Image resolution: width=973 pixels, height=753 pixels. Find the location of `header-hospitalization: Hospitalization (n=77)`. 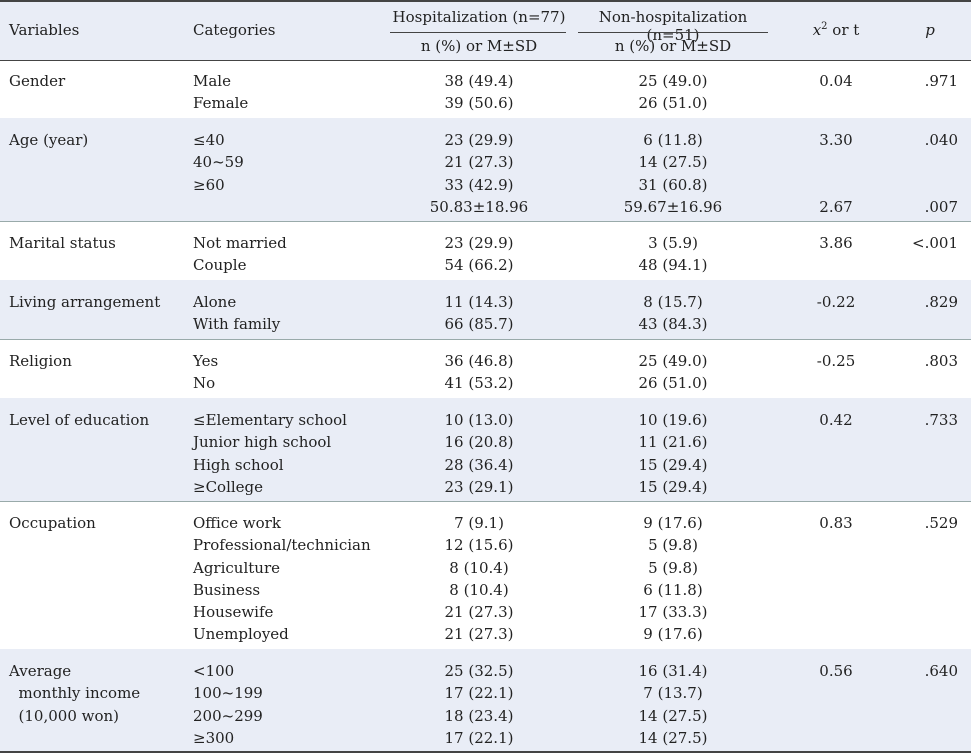

header-hospitalization: Hospitalization (n=77) is located at coordinates (479, 17).